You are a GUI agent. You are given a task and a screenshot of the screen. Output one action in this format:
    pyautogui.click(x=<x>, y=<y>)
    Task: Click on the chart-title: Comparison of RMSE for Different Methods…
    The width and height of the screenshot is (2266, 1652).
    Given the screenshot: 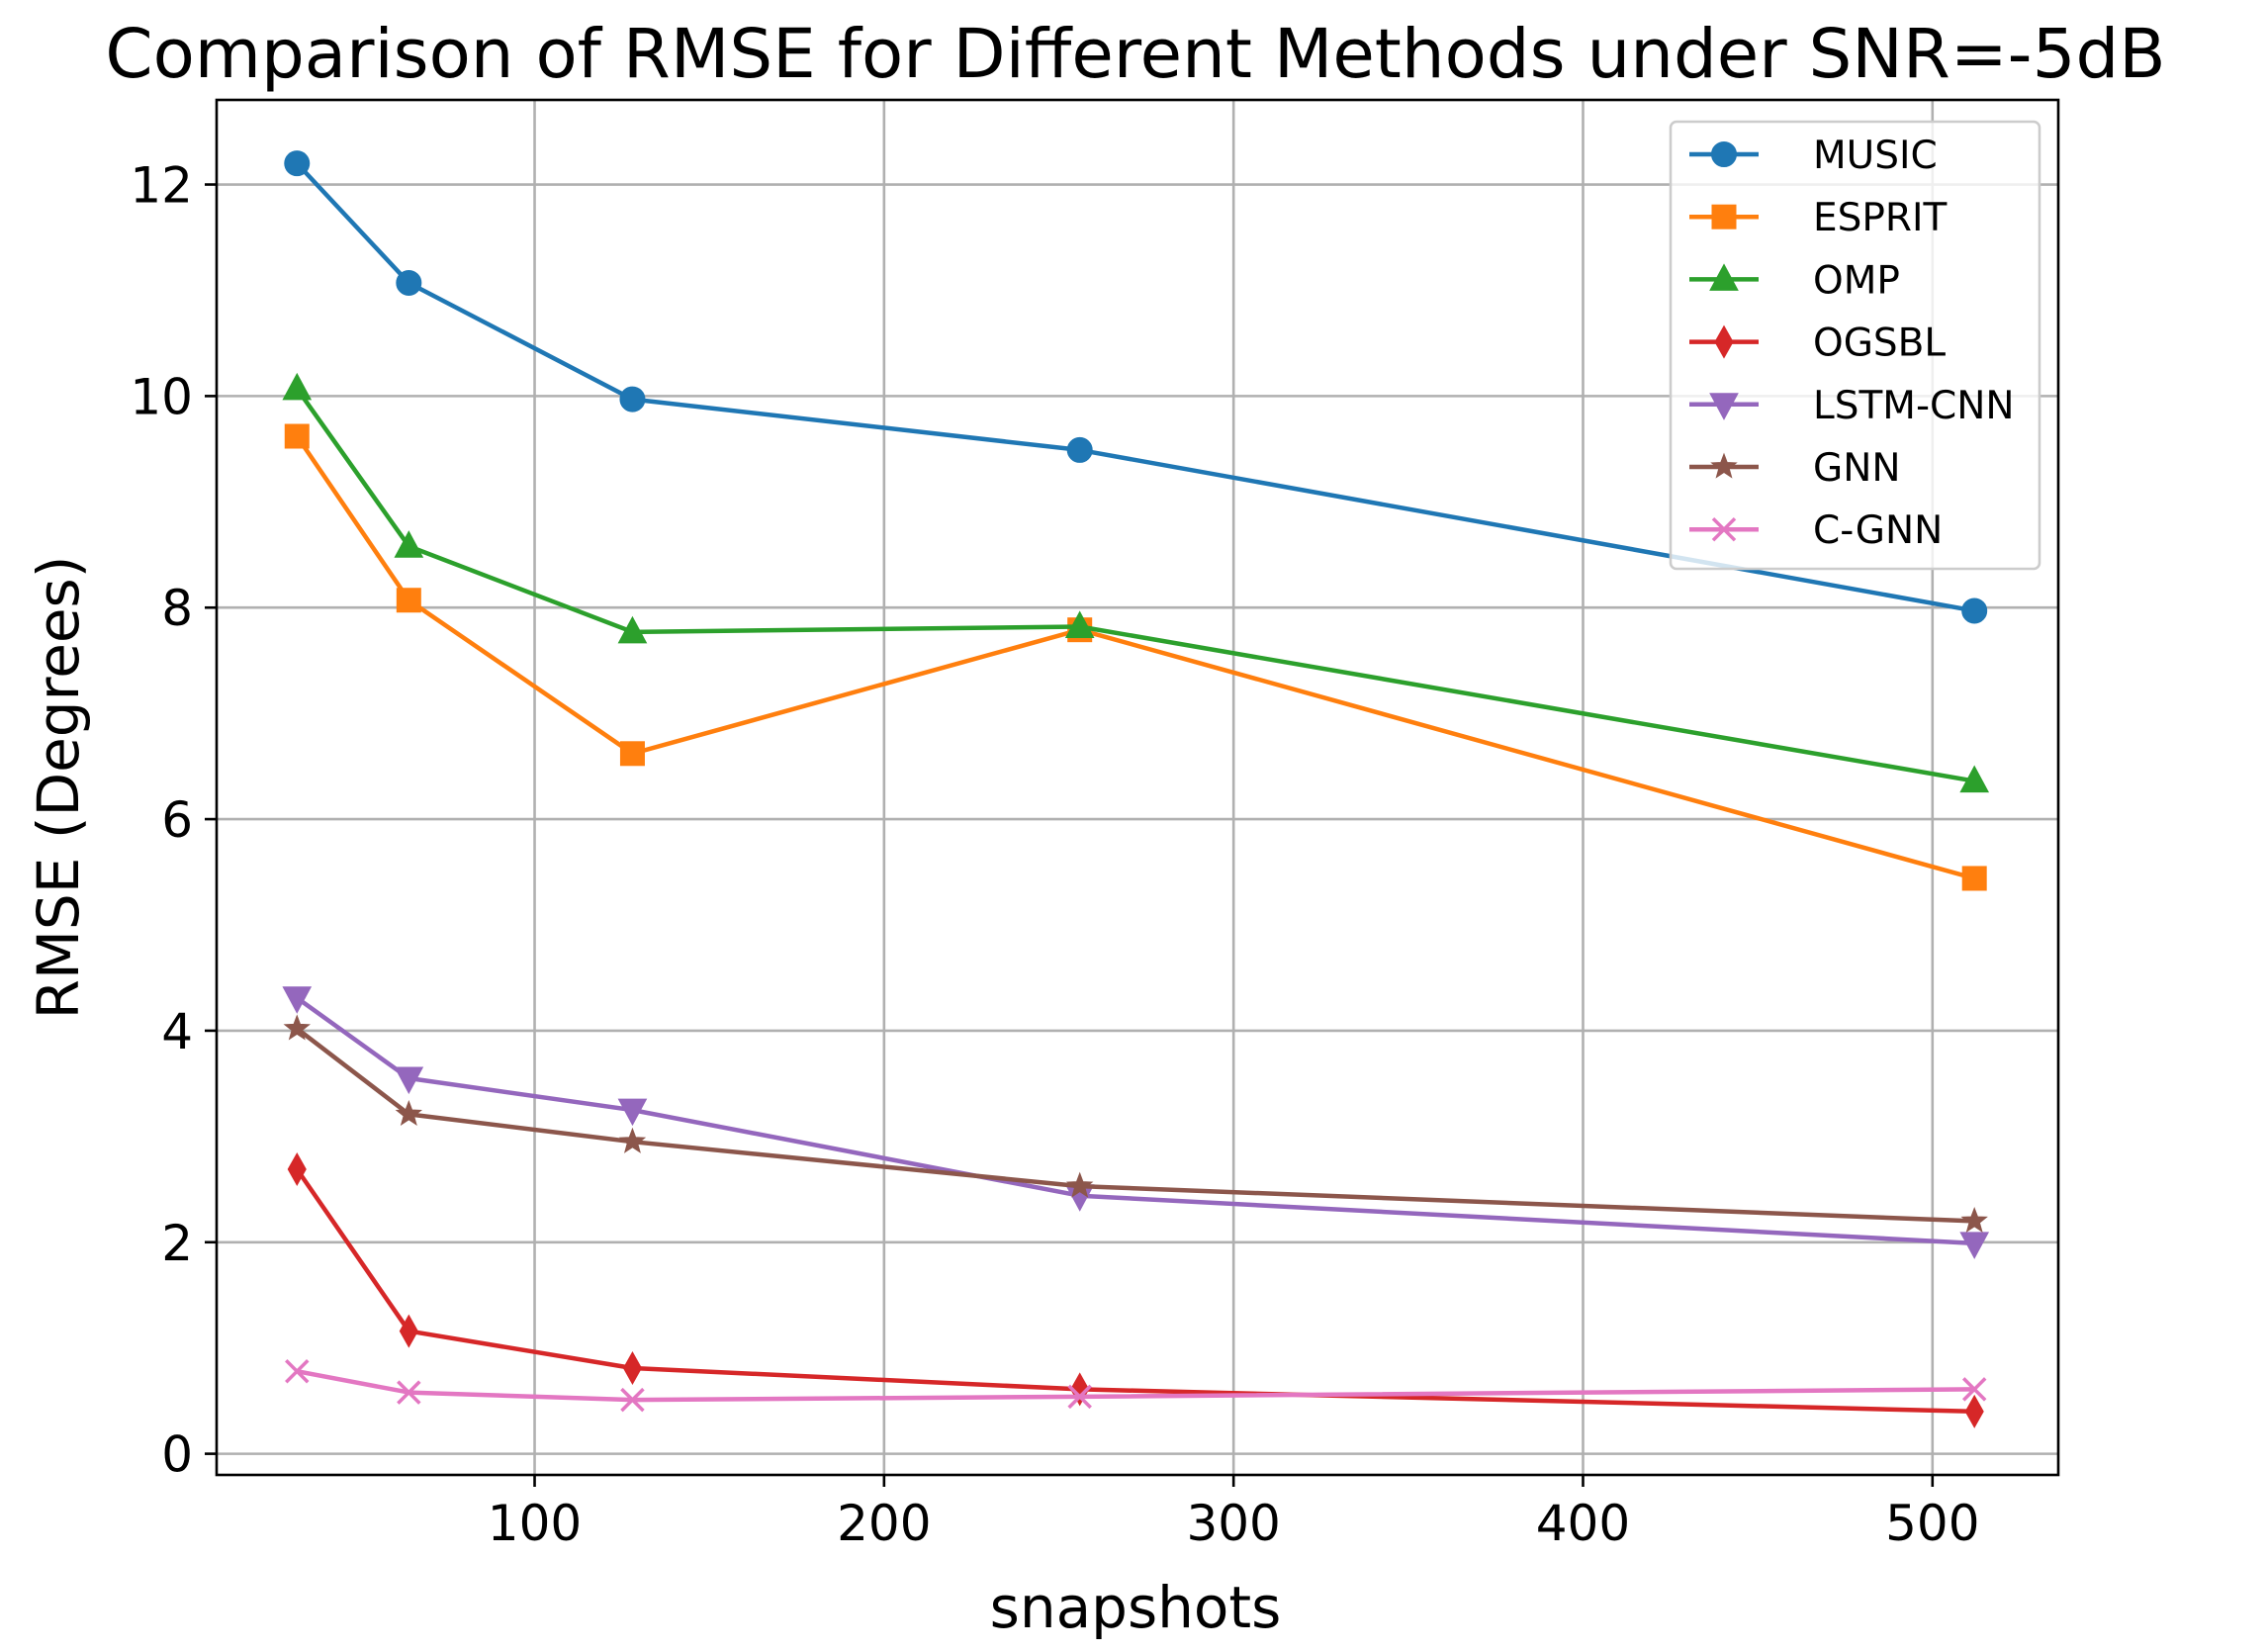 What is the action you would take?
    pyautogui.click(x=1135, y=54)
    